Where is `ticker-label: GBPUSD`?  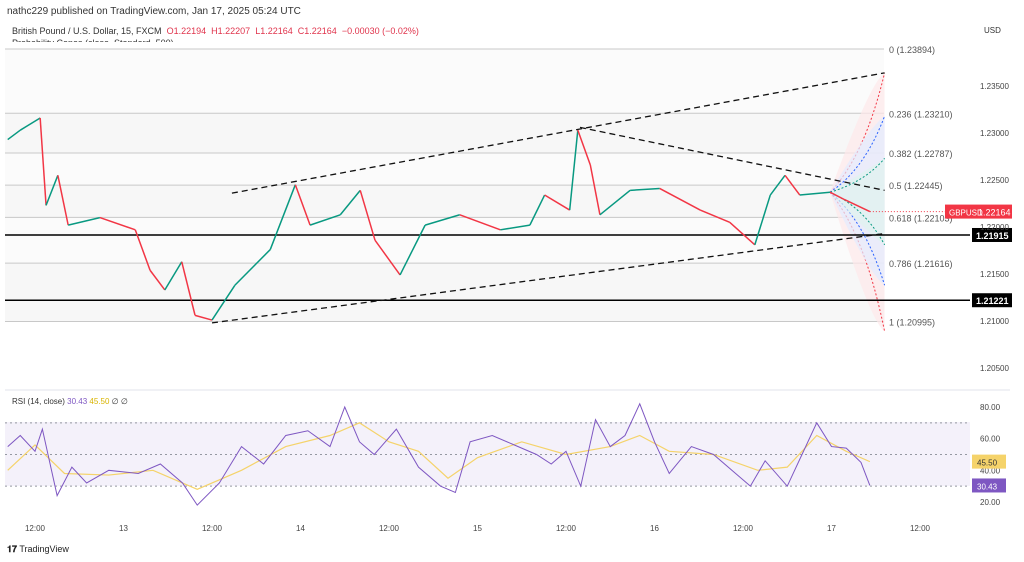
ticker-label: GBPUSD is located at coordinates (966, 213).